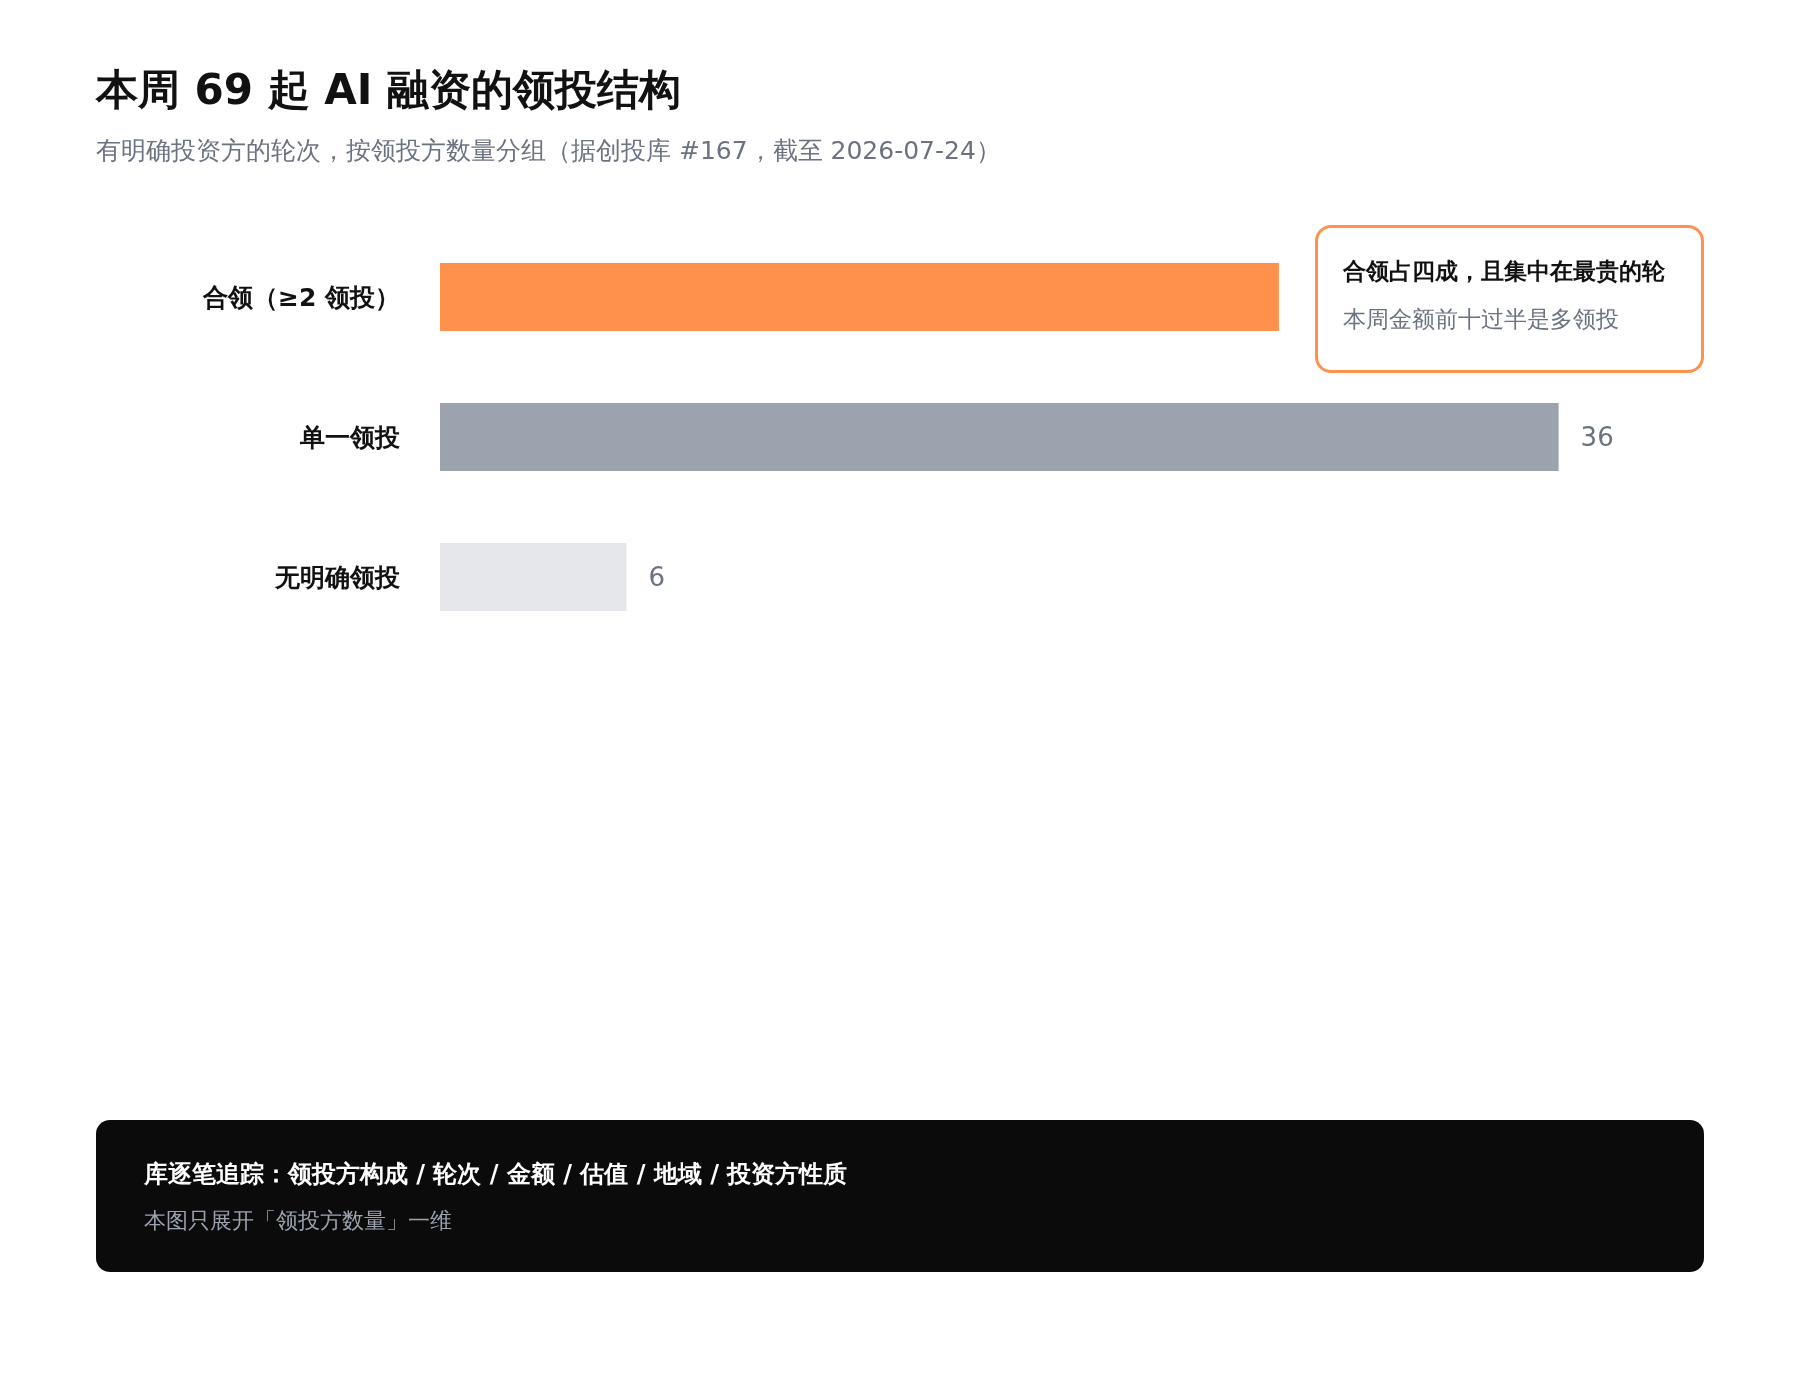 The height and width of the screenshot is (1400, 1800). I want to click on y-tick-label: 单一领投, so click(349, 437).